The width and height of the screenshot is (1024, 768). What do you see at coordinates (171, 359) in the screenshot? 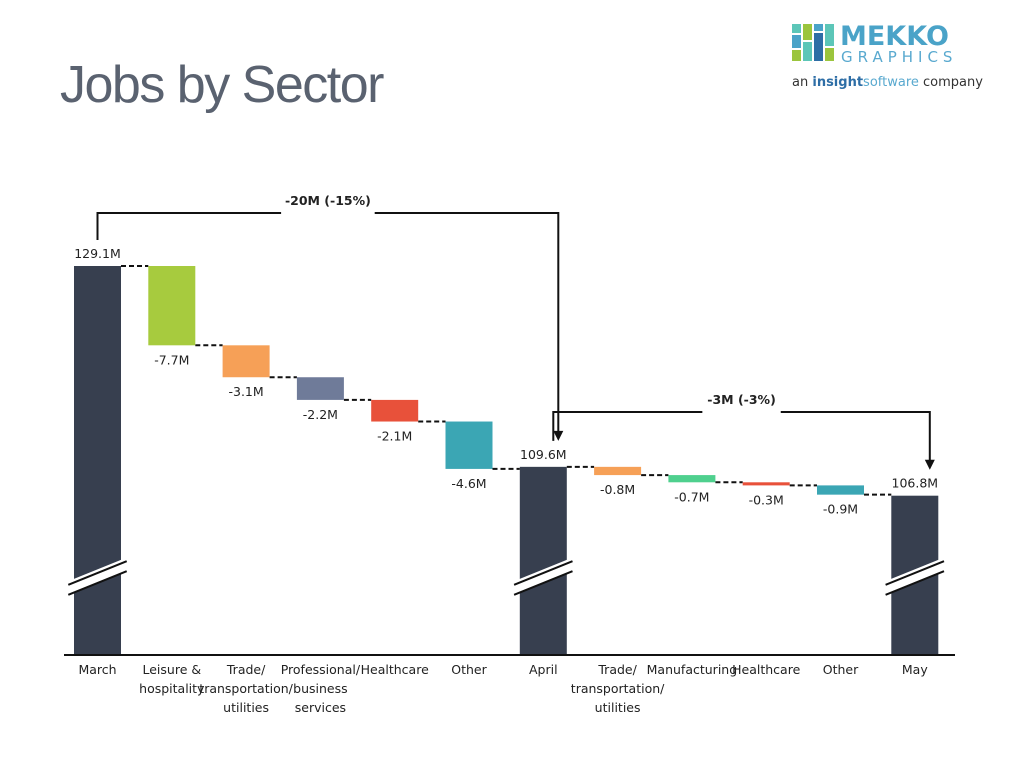
I see `data-label: -7.7M` at bounding box center [171, 359].